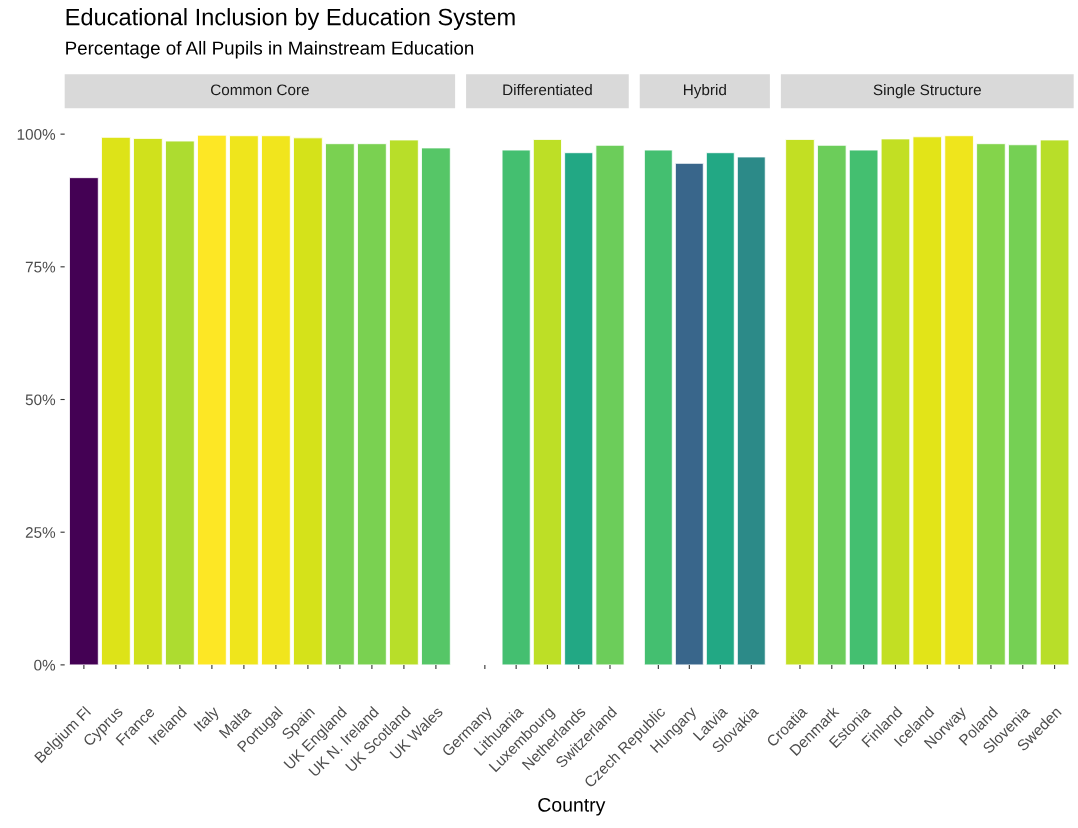  Describe the element at coordinates (572, 806) in the screenshot. I see `x-axis-title: Country` at that location.